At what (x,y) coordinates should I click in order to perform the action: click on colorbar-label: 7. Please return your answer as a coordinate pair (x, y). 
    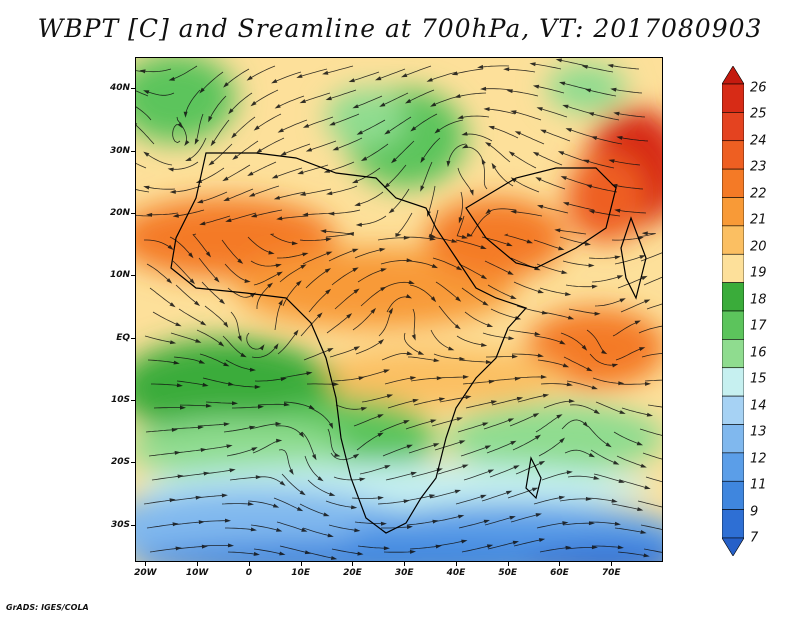
    Looking at the image, I should click on (754, 538).